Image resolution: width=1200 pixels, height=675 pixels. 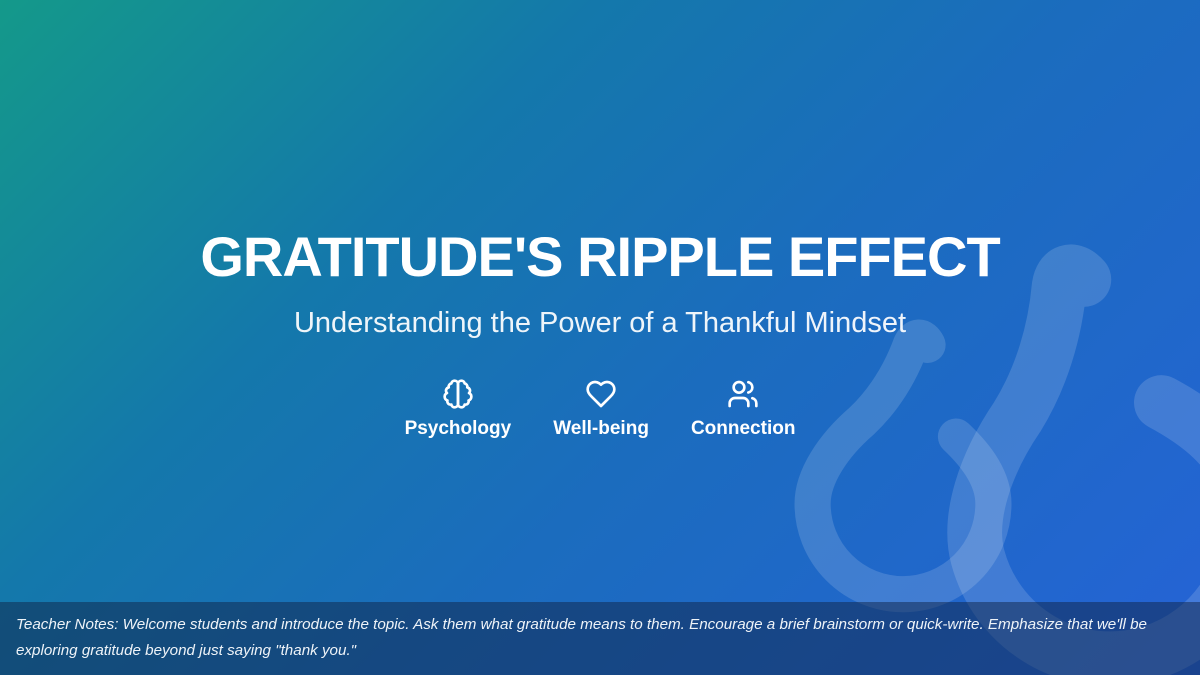 I want to click on feature-label-wellbeing: Well-being, so click(x=601, y=428).